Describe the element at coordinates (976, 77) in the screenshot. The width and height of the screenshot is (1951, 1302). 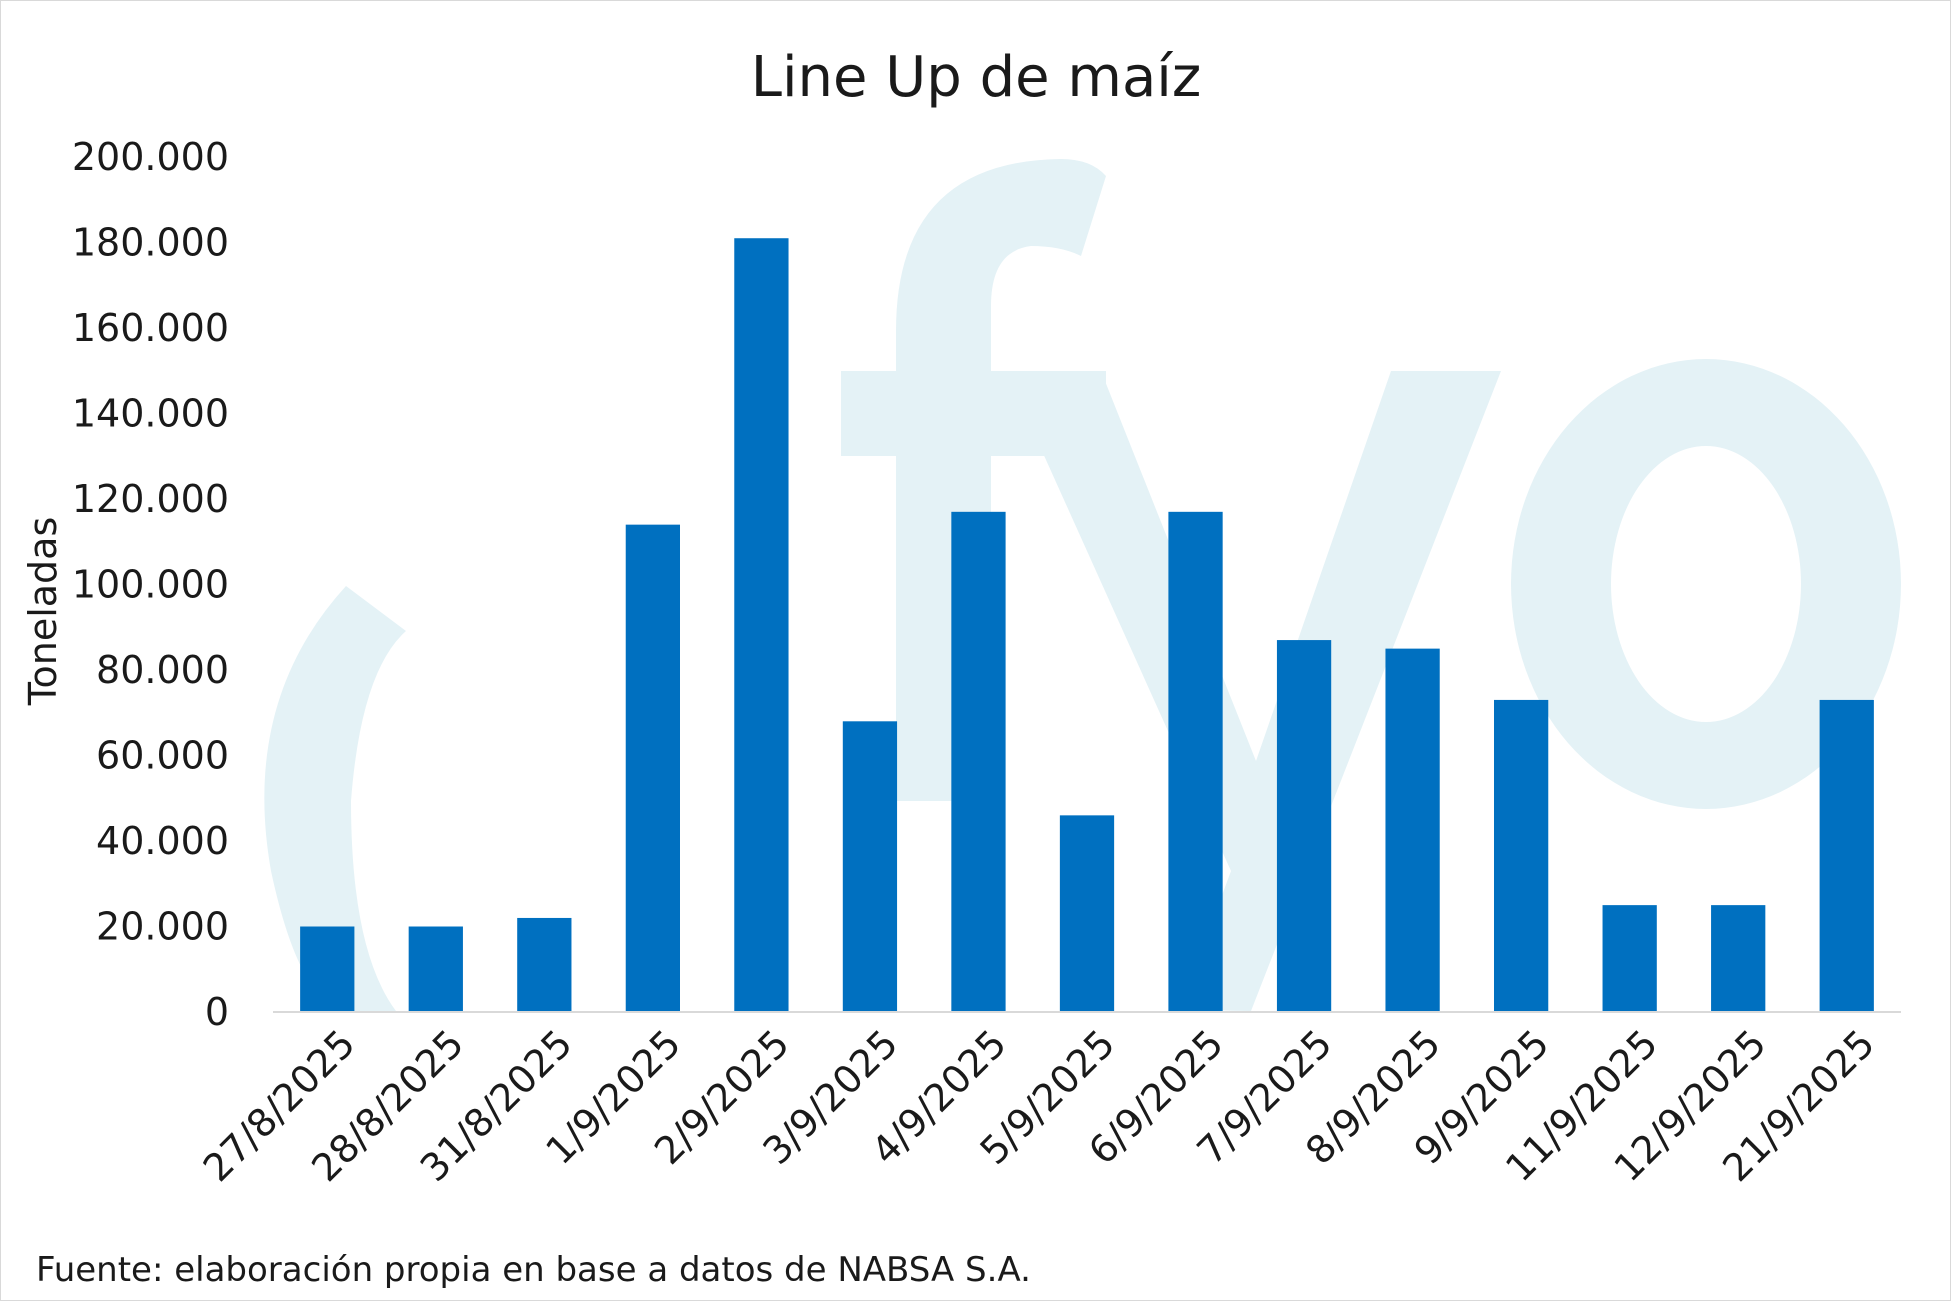
I see `chart-title: Line Up de maíz` at that location.